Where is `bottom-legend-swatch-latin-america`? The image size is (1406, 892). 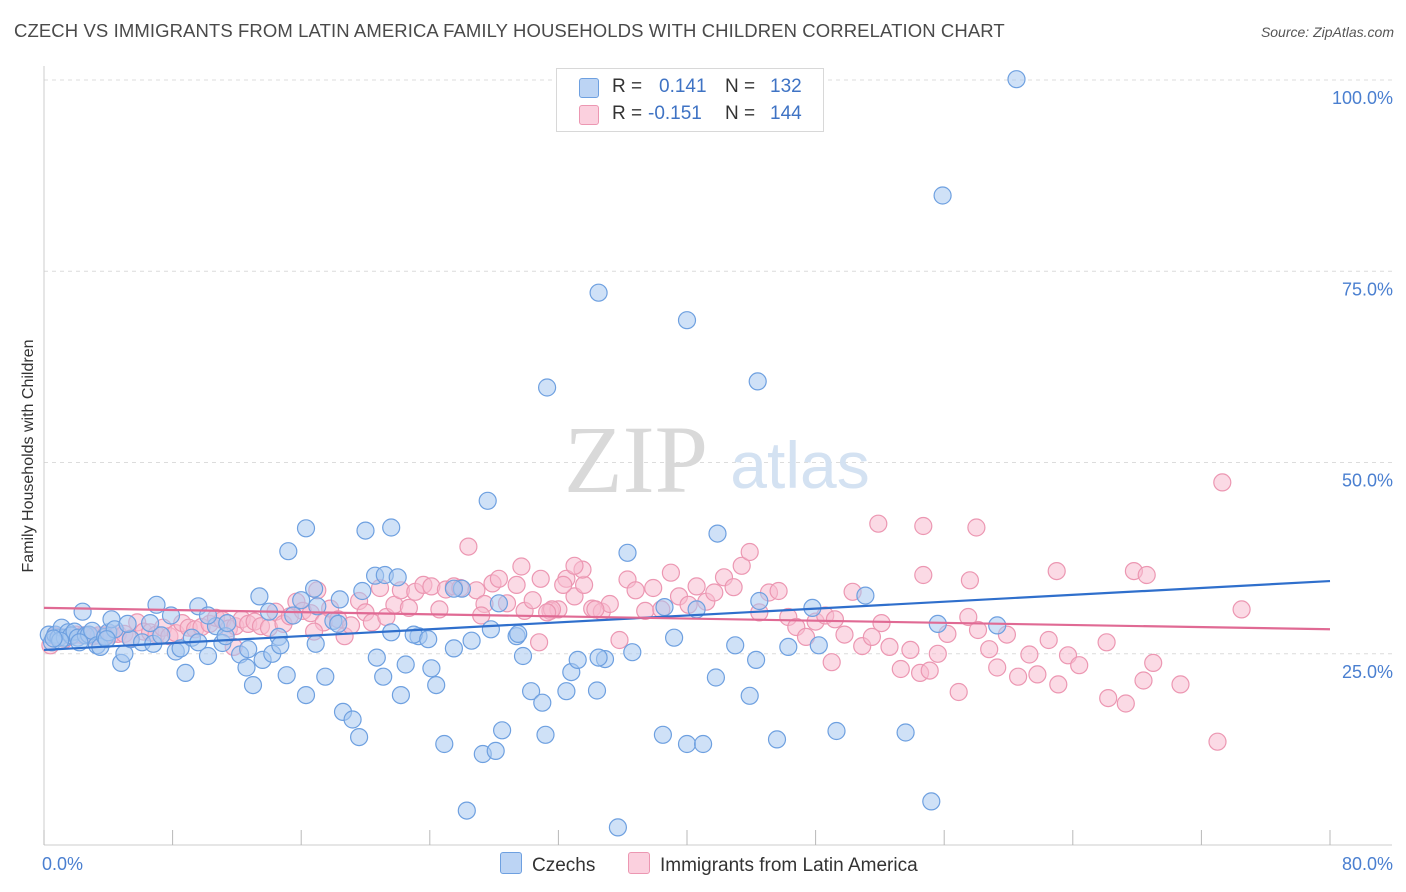 bottom-legend-swatch-latin-america is located at coordinates (639, 863).